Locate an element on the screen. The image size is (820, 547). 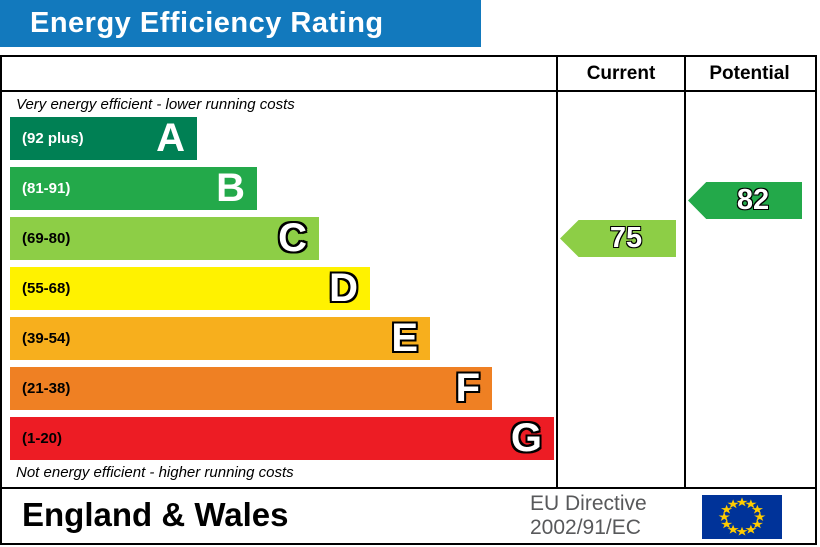
band-f: (21-38) F is located at coordinates (251, 388).